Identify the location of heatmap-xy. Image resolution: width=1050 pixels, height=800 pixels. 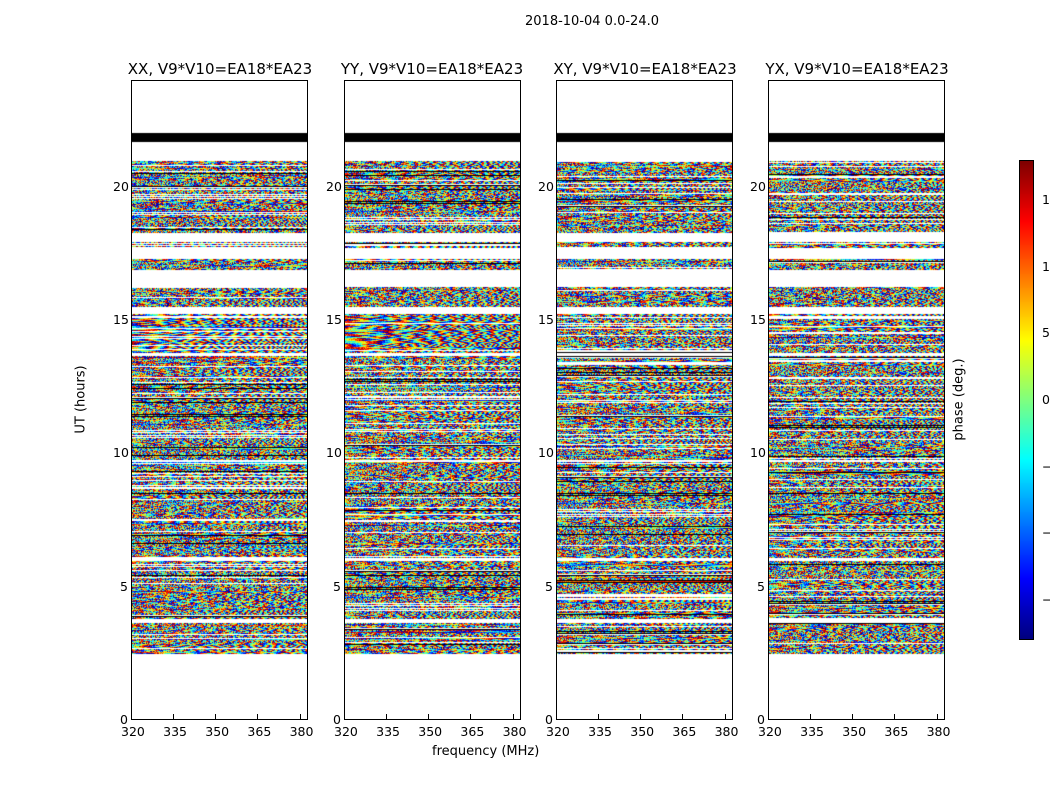
(644, 400).